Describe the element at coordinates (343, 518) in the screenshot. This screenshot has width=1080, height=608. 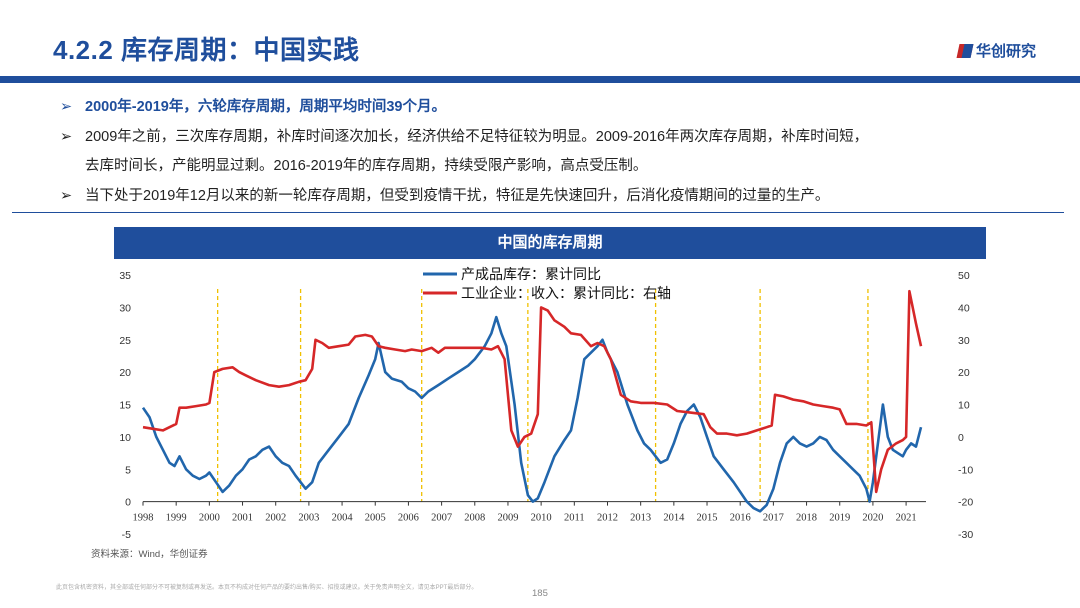
I see `x-tick-label: 2004` at that location.